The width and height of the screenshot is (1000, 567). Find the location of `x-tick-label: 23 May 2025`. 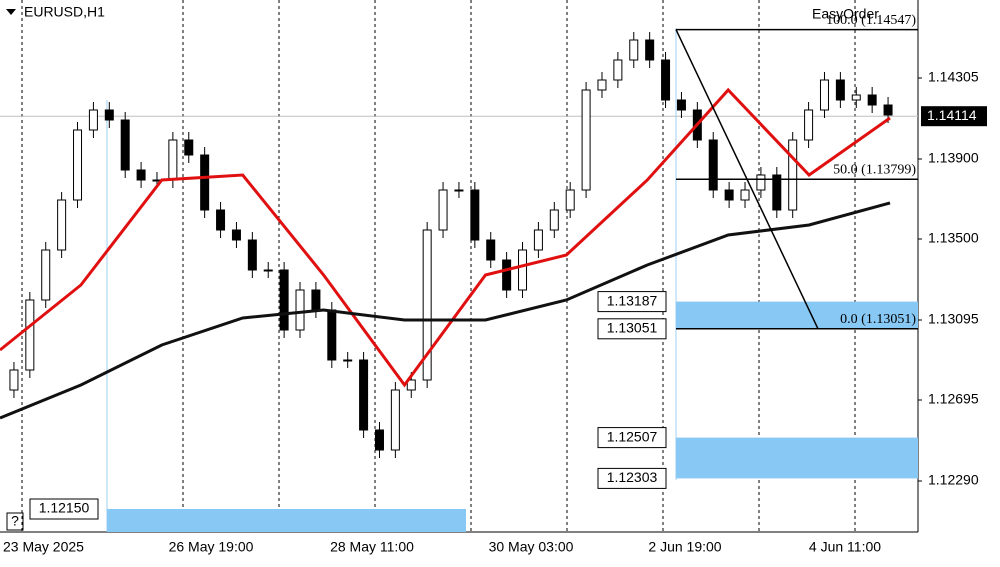

x-tick-label: 23 May 2025 is located at coordinates (43, 547).